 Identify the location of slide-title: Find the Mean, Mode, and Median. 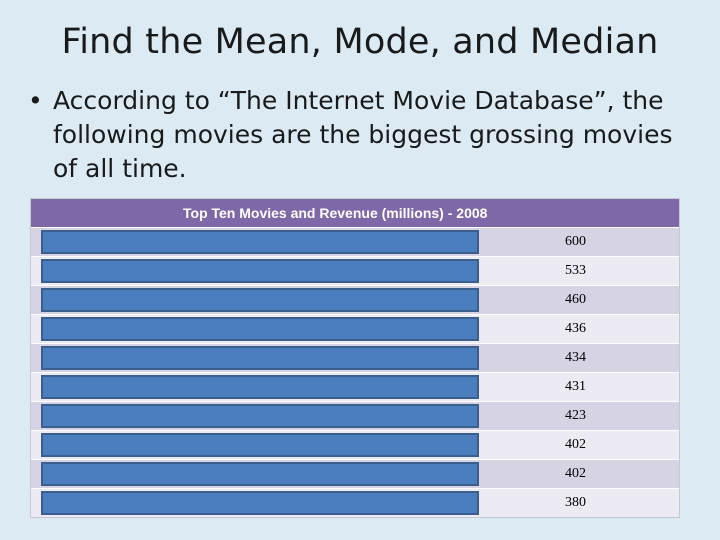
(360, 42).